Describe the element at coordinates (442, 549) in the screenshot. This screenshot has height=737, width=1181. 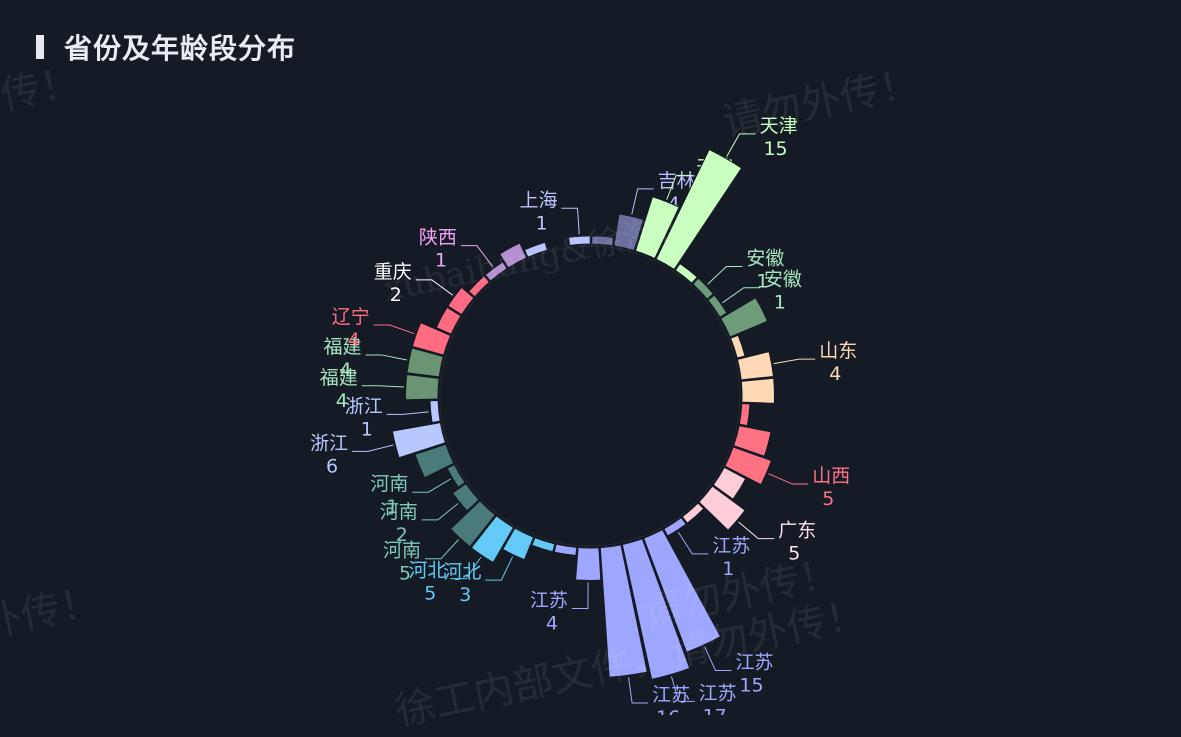
I see `label-line-河南-27` at that location.